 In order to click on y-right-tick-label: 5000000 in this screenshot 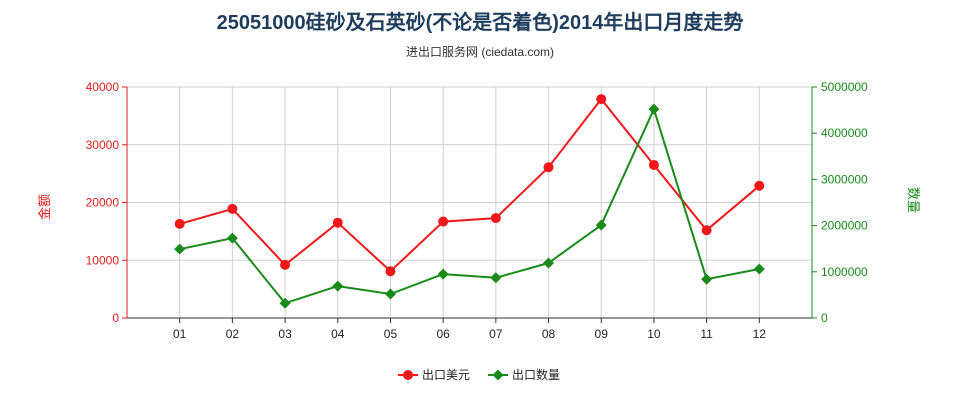, I will do `click(844, 87)`.